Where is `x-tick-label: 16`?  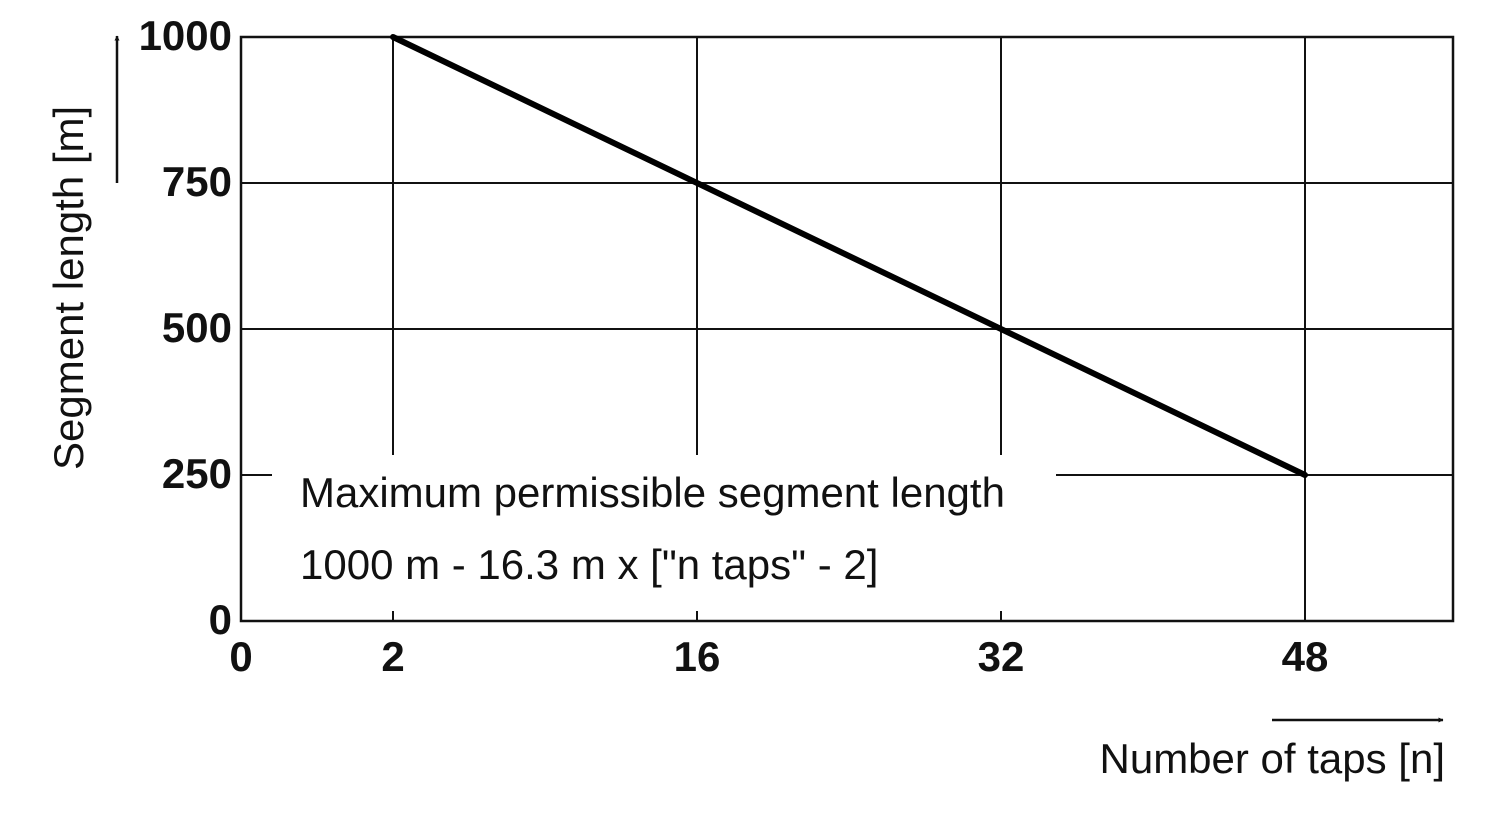 x-tick-label: 16 is located at coordinates (697, 656).